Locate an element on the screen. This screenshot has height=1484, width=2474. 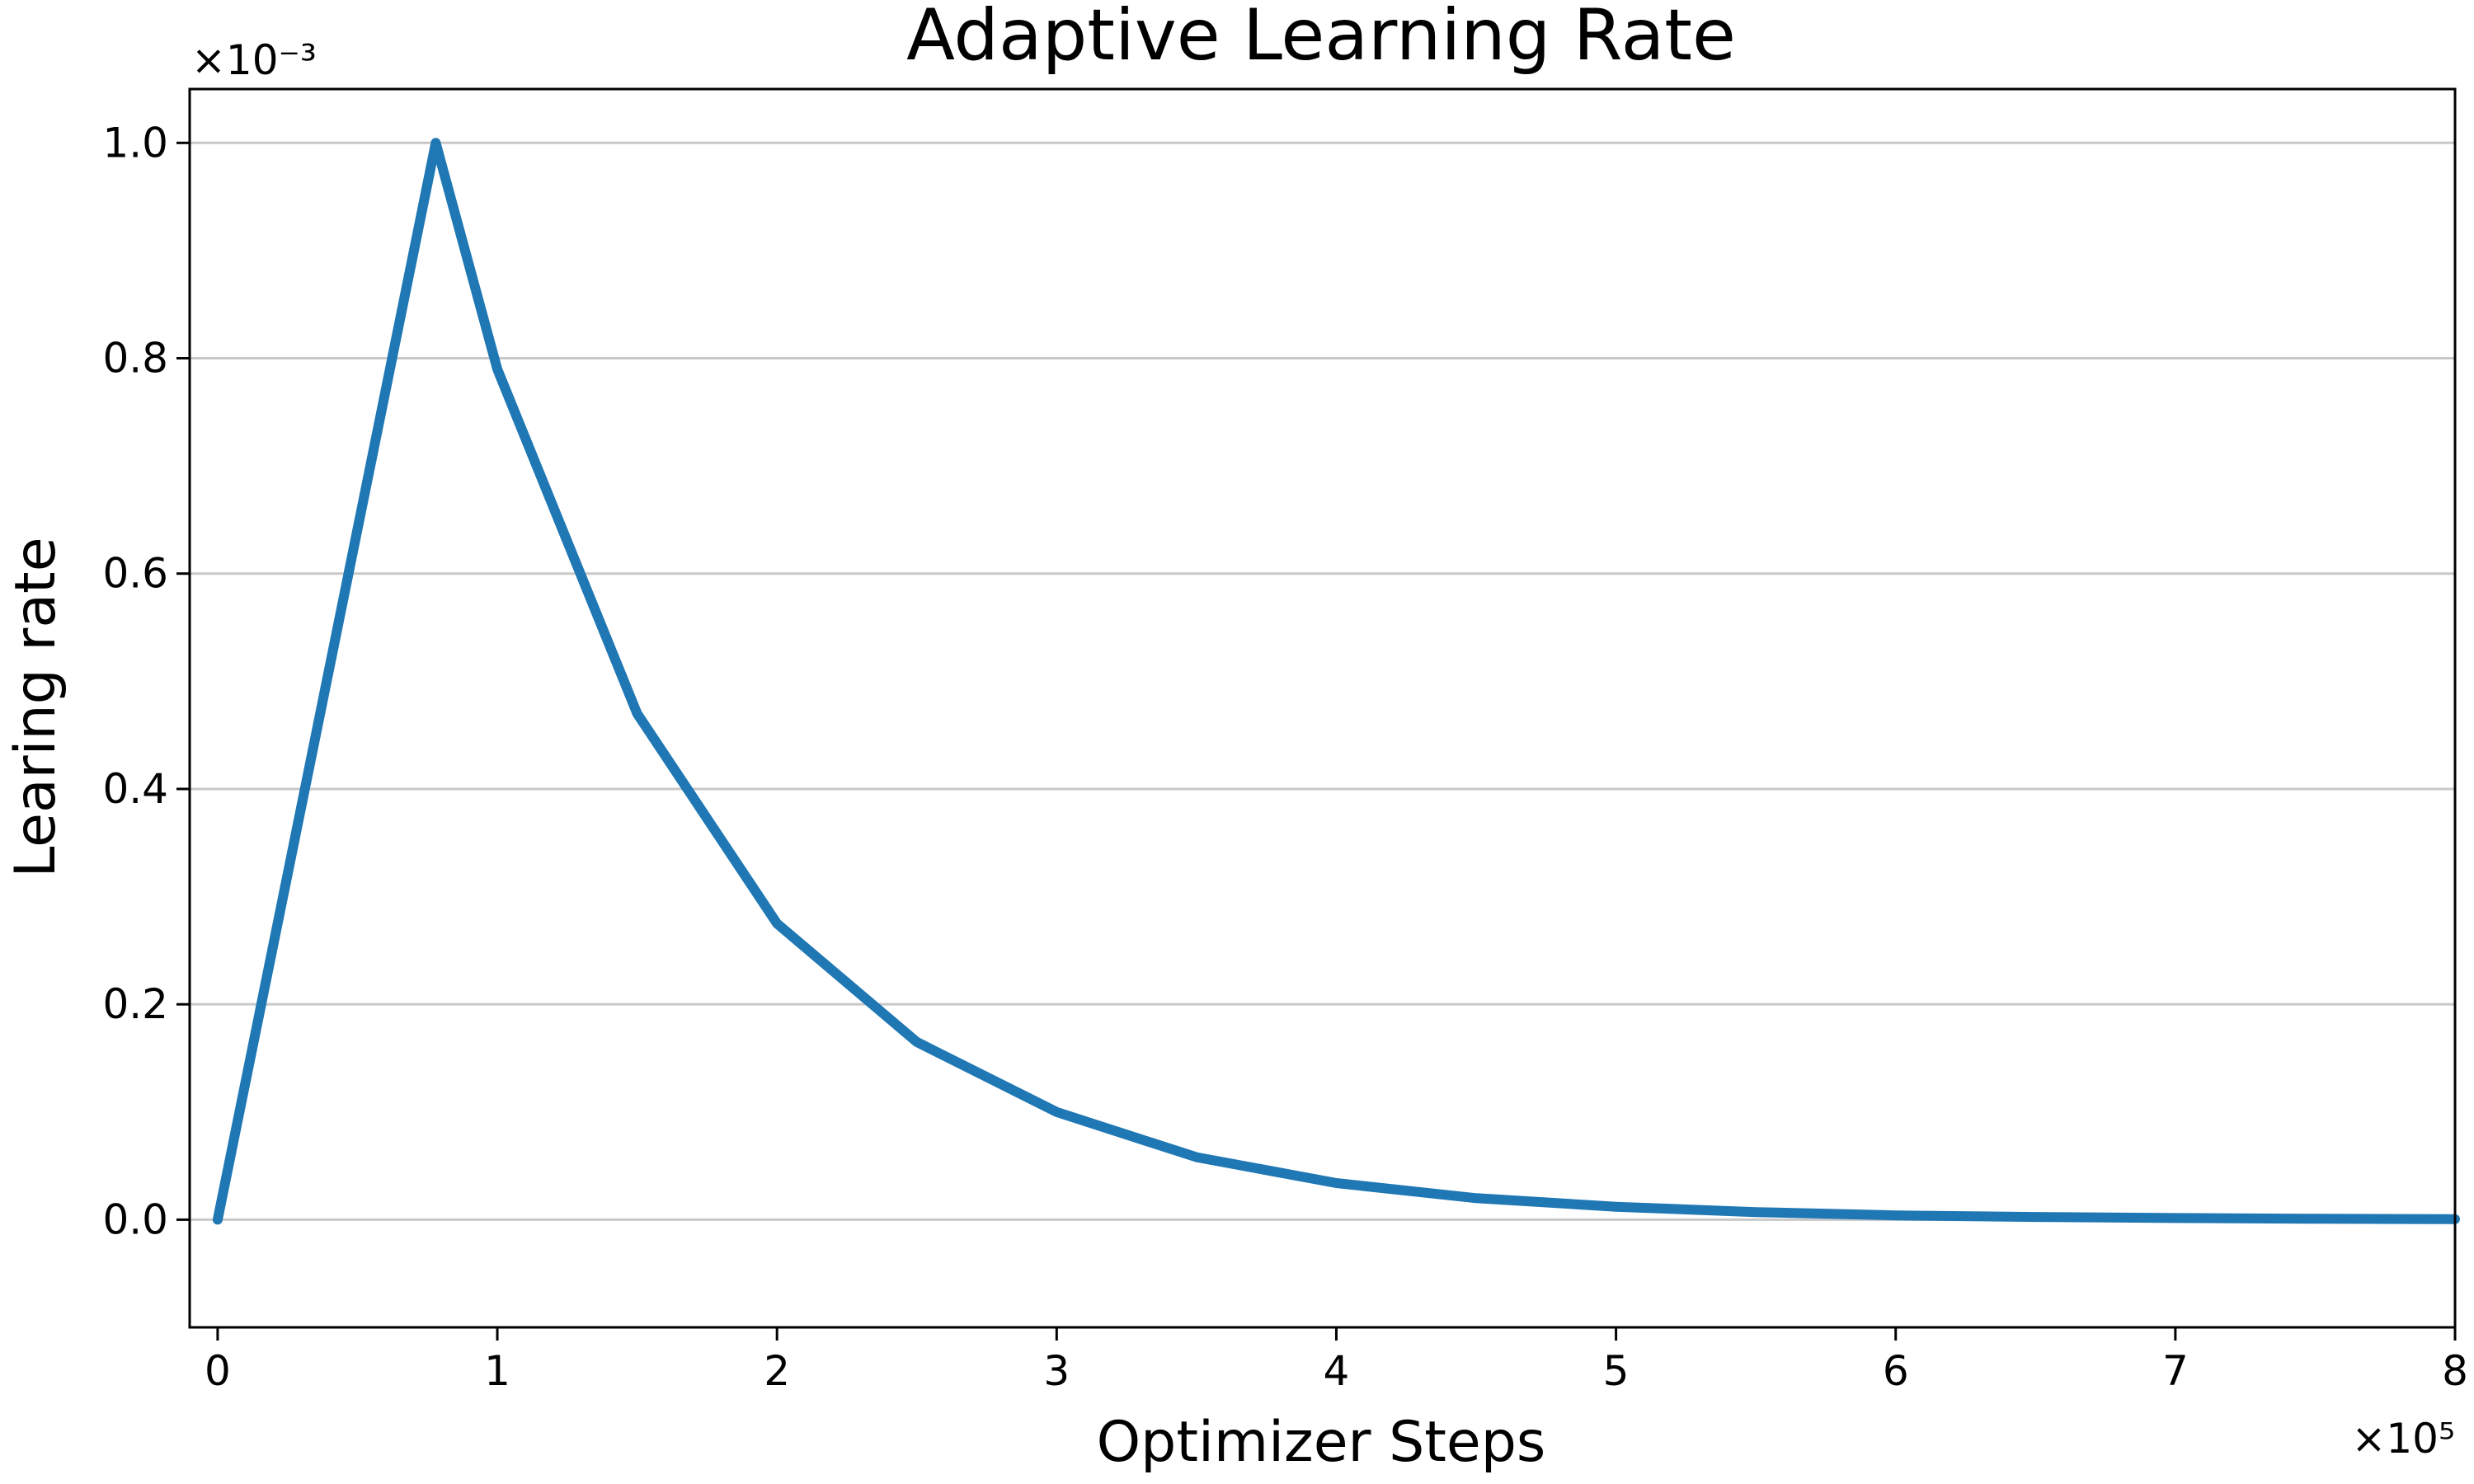
x-axis-ticks: 0 1 2 3 4 5 6 7 8 is located at coordinates (1336, 1361).